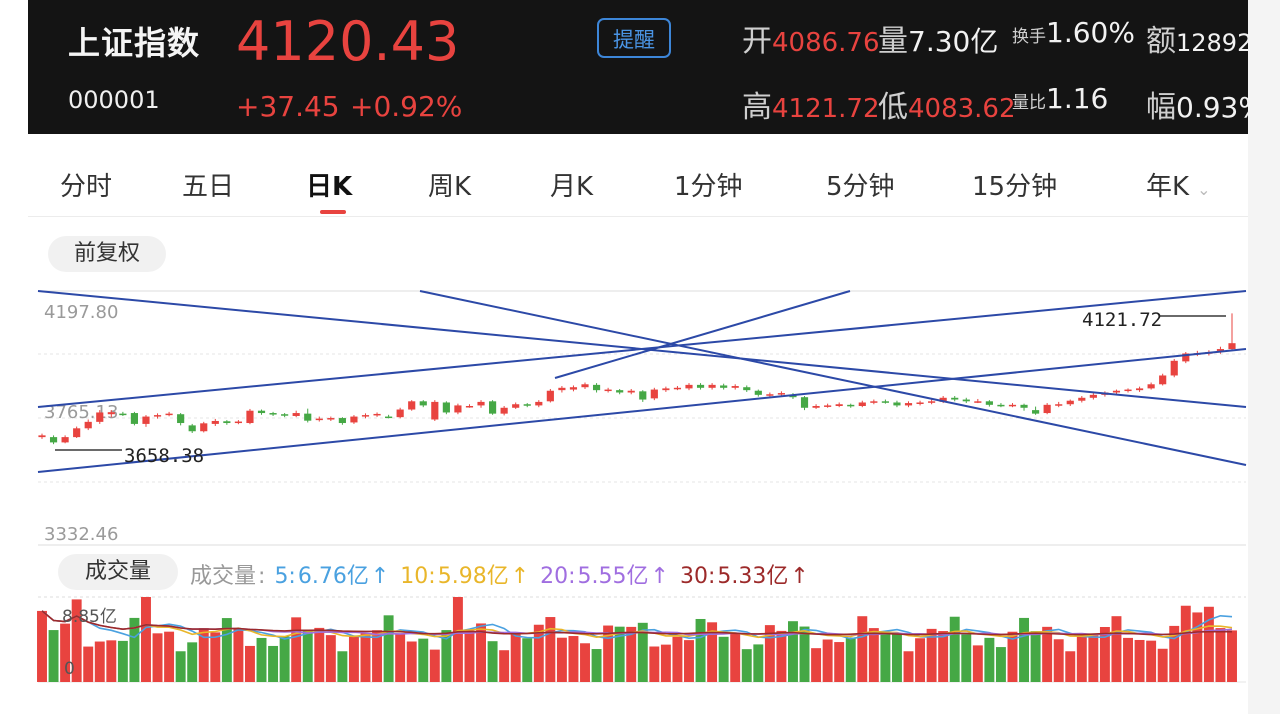 This screenshot has width=1280, height=714. I want to click on tab-5min: 5分钟, so click(860, 187).